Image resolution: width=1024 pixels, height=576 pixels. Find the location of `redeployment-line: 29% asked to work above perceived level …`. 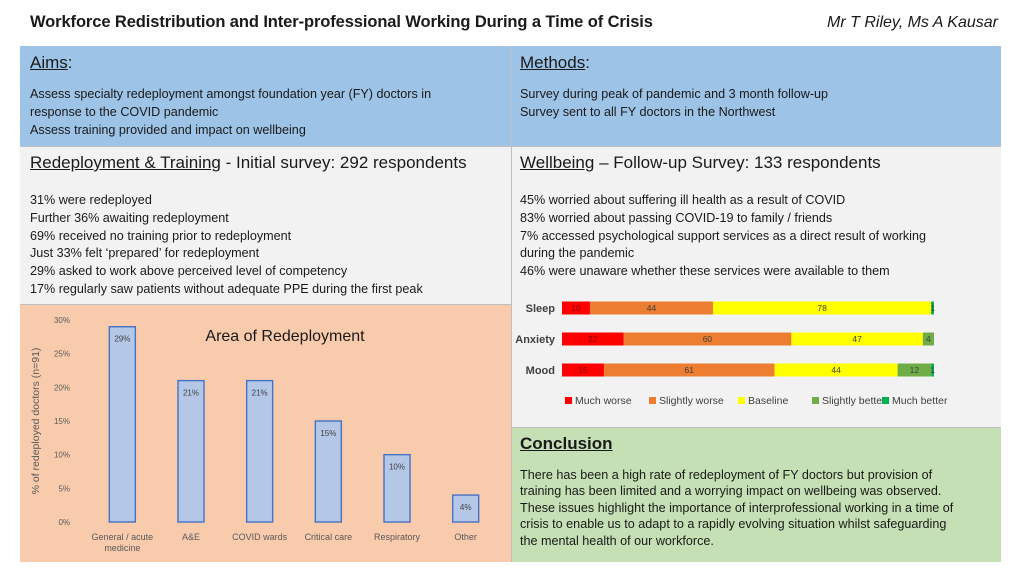

redeployment-line: 29% asked to work above perceived level … is located at coordinates (189, 271).